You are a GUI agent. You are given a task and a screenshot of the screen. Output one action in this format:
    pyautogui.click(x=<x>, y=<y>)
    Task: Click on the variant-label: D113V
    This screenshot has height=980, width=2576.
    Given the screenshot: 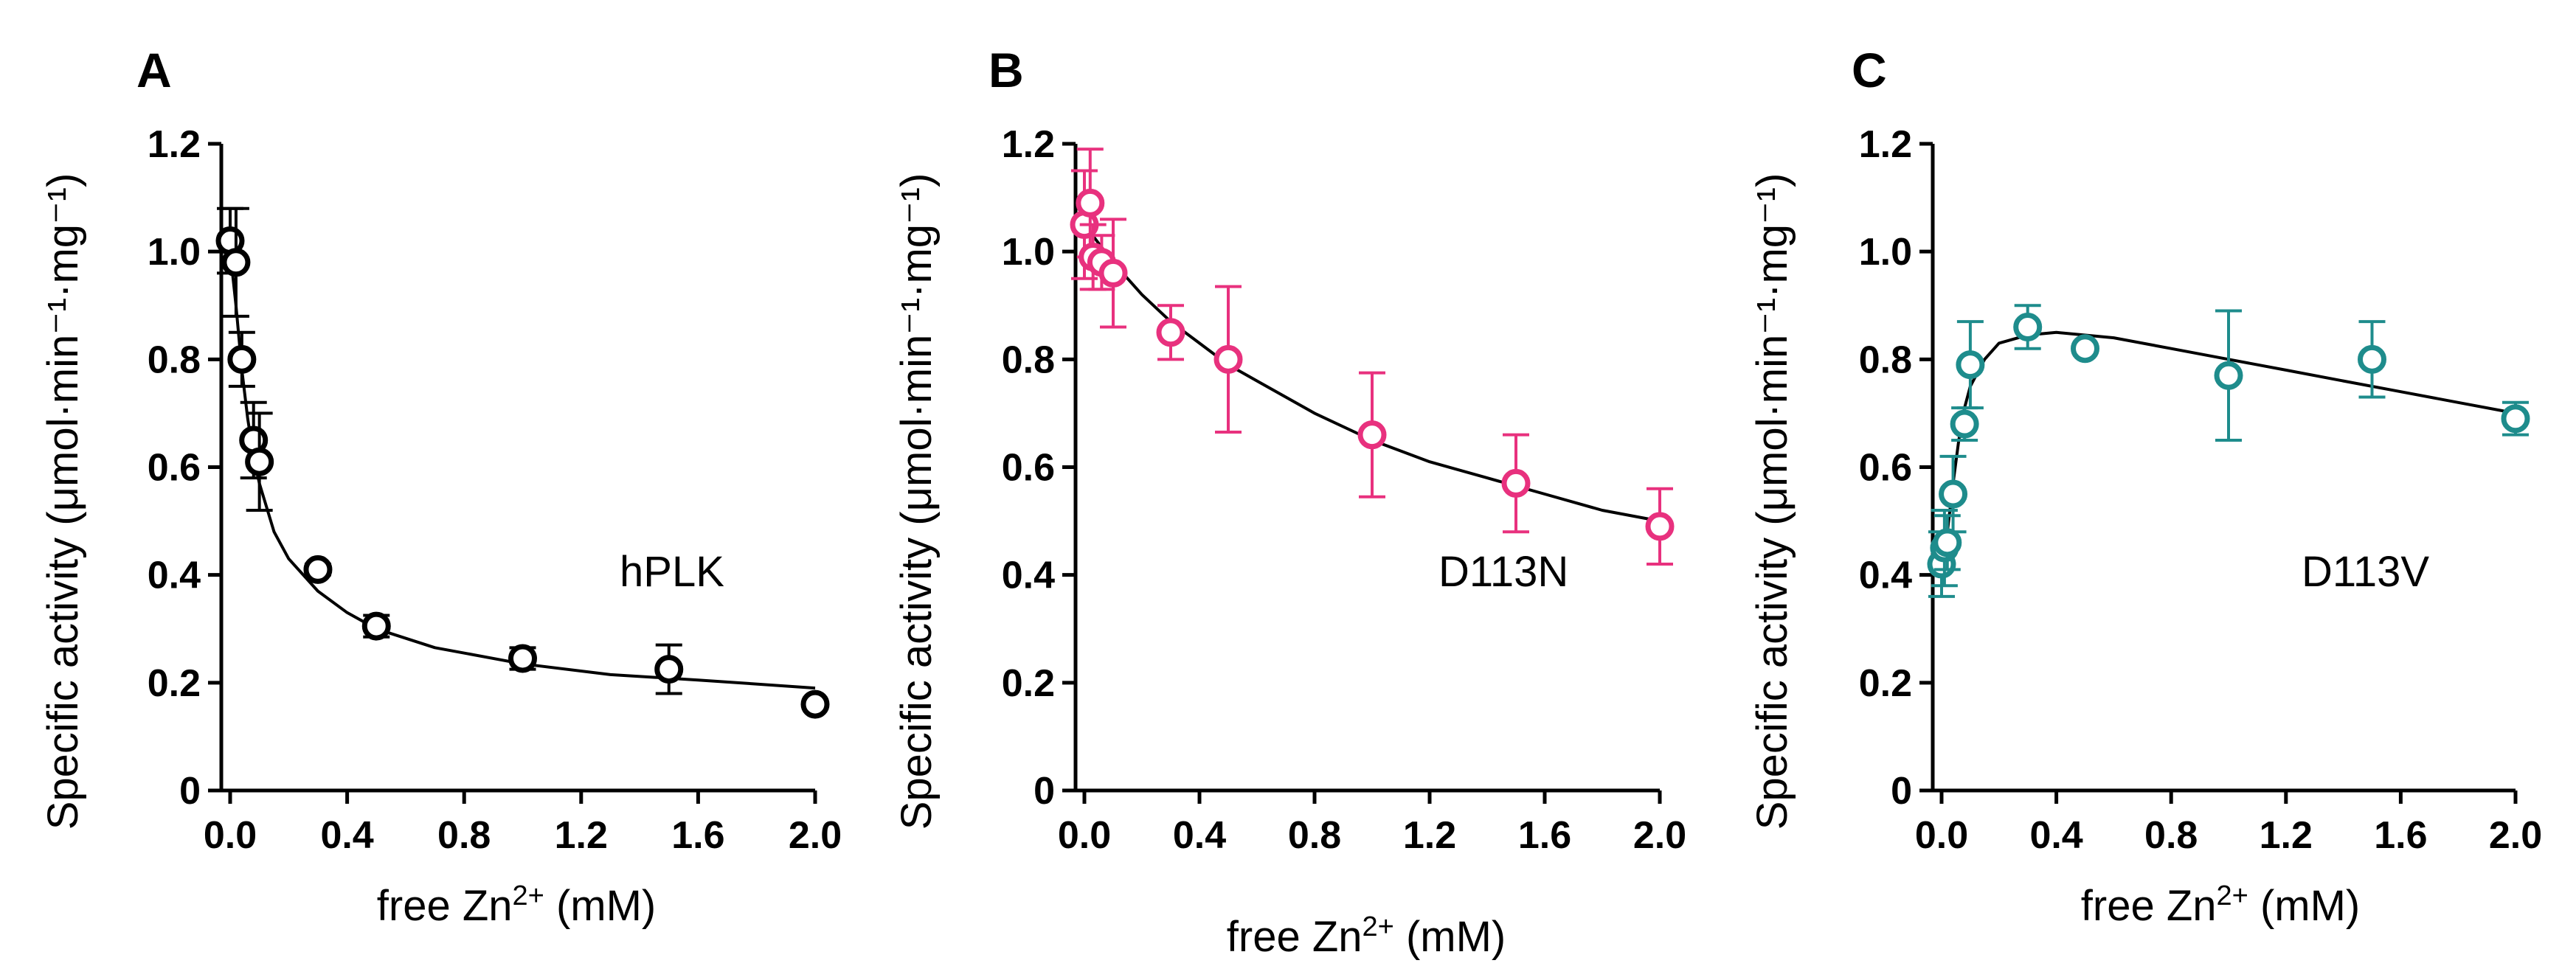 What is the action you would take?
    pyautogui.click(x=2365, y=572)
    